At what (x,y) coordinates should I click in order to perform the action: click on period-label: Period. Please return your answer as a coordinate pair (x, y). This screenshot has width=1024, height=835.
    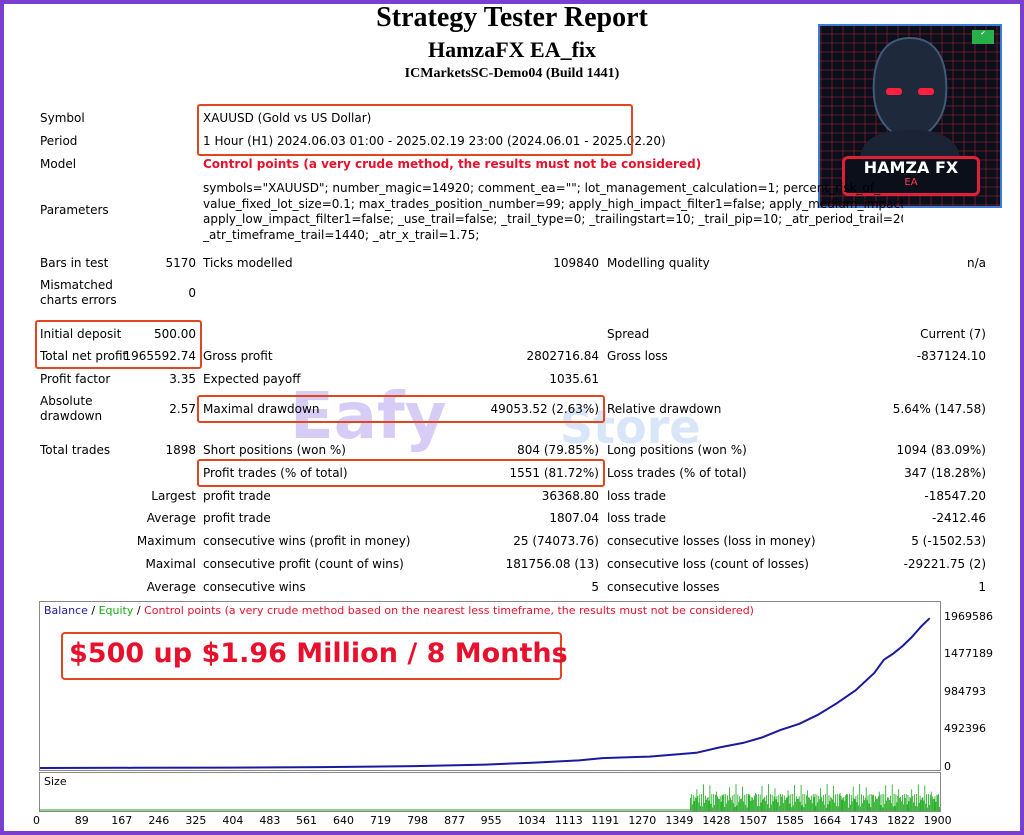
    Looking at the image, I should click on (59, 141).